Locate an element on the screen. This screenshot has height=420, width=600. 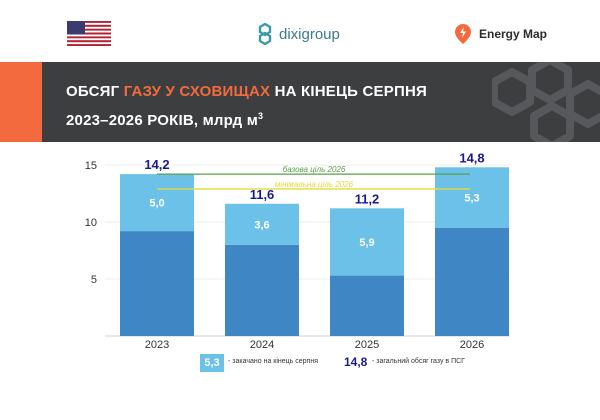
x-tick-label-2026: 2026 is located at coordinates (472, 345).